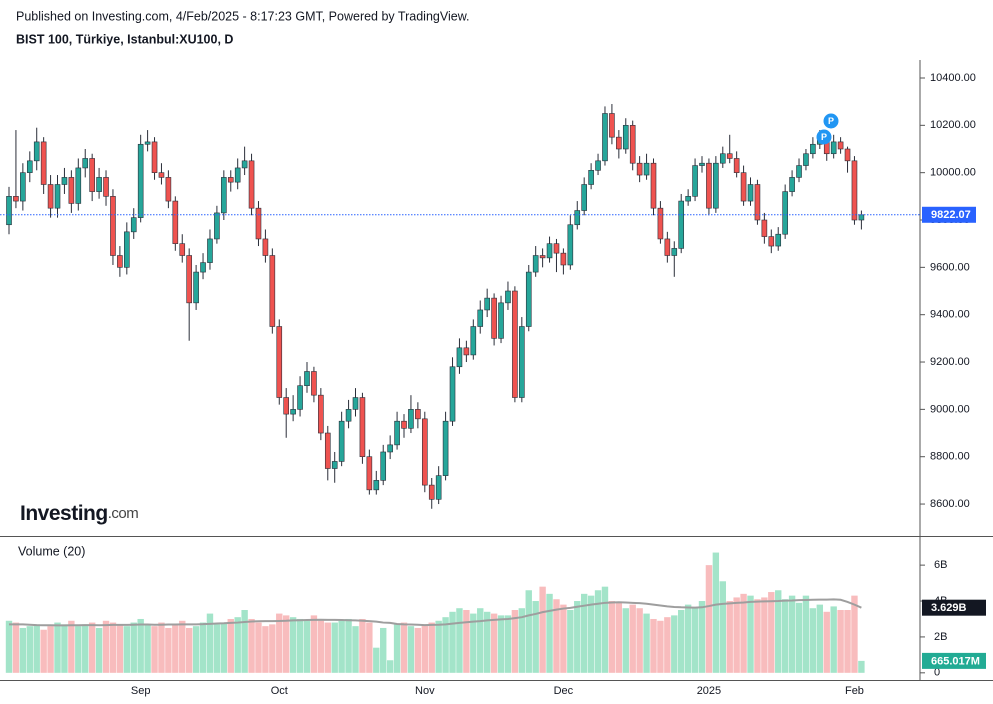  Describe the element at coordinates (564, 691) in the screenshot. I see `x-tick-label: Dec` at that location.